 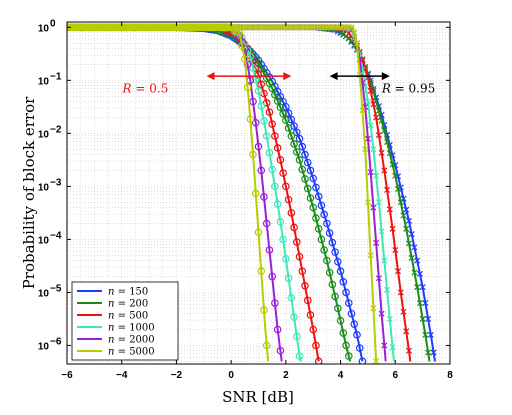 I want to click on x-tick-label: 4, so click(x=341, y=375).